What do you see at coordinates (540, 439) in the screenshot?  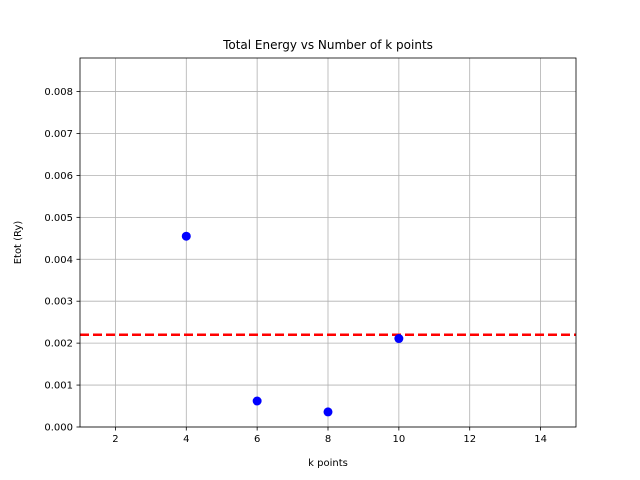 I see `x-tick-label: 14` at bounding box center [540, 439].